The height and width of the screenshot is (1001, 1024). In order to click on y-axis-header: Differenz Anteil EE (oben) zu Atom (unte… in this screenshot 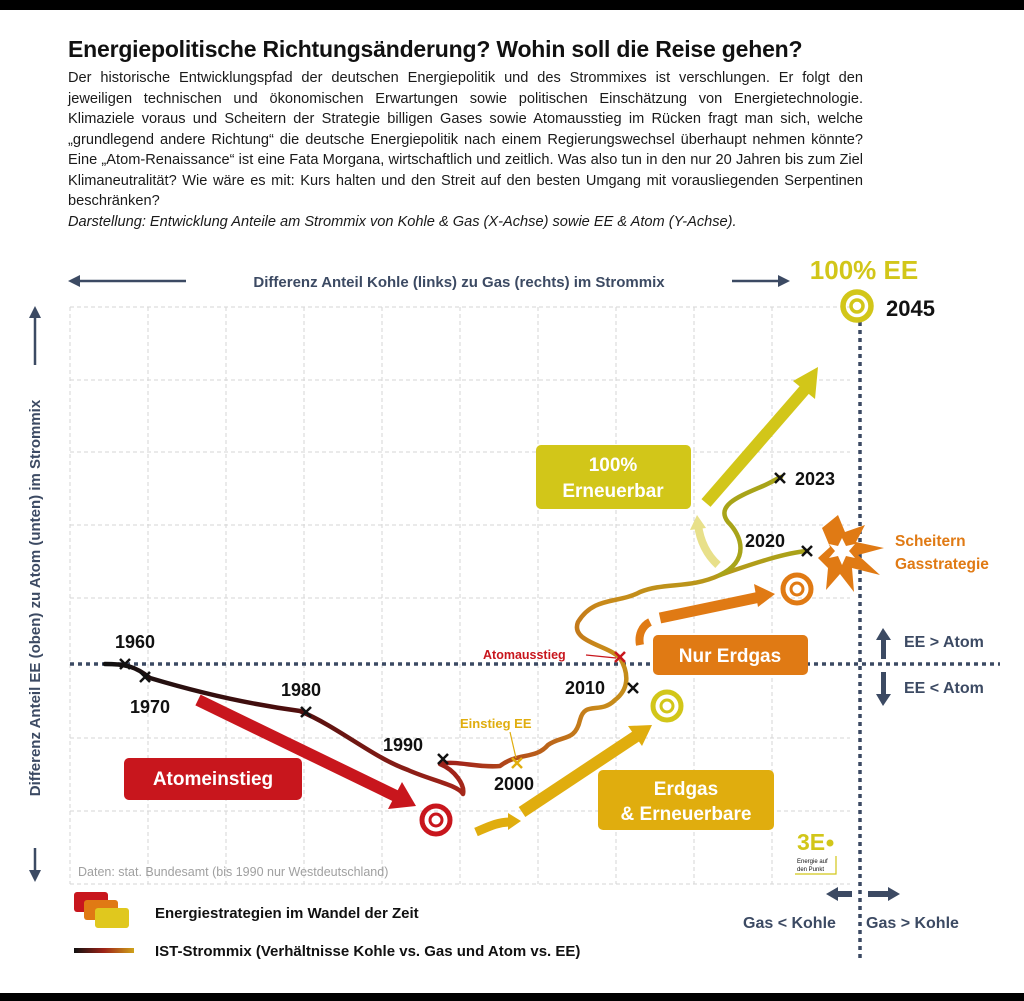, I will do `click(35, 594)`.